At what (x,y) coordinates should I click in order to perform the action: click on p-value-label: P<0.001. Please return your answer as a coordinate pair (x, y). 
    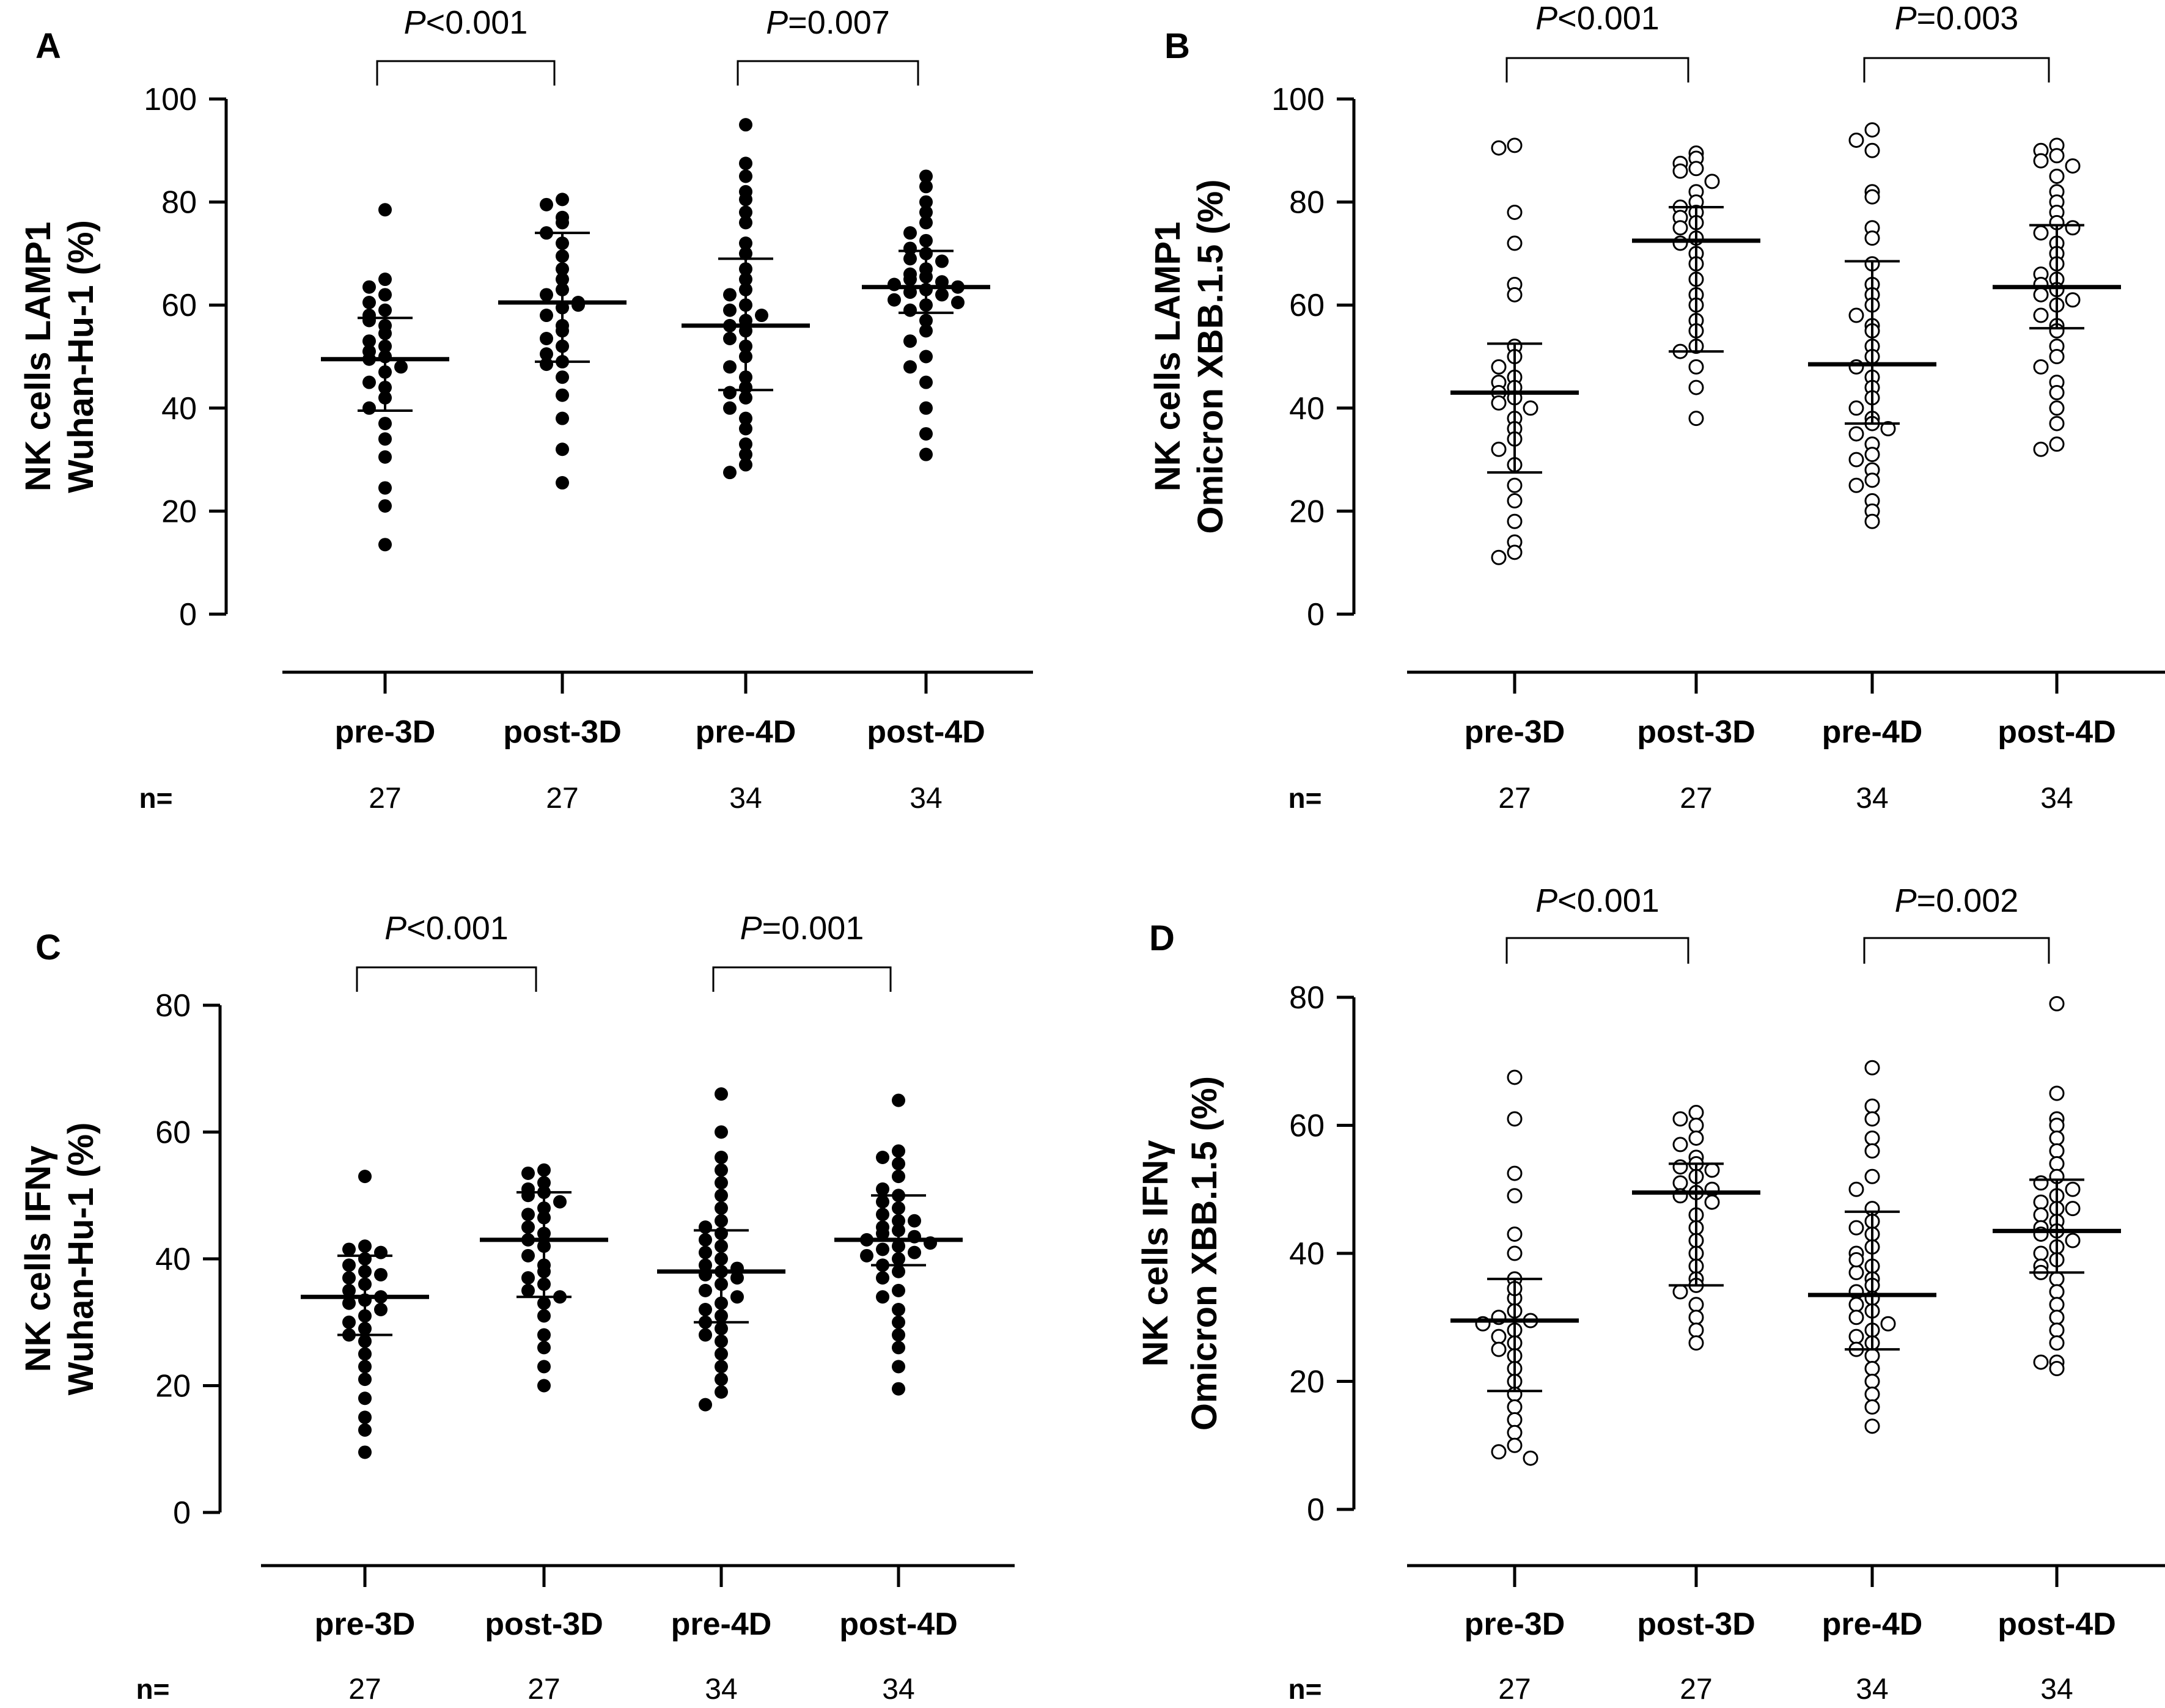
    Looking at the image, I should click on (466, 22).